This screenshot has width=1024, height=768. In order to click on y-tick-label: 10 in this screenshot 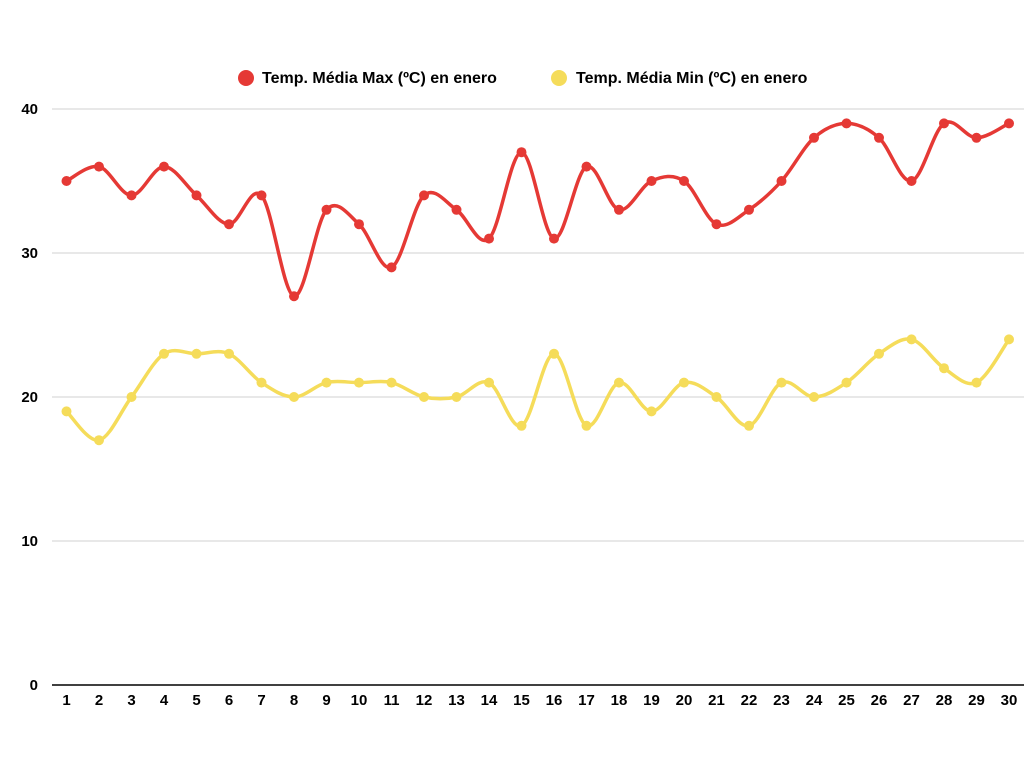, I will do `click(29, 541)`.